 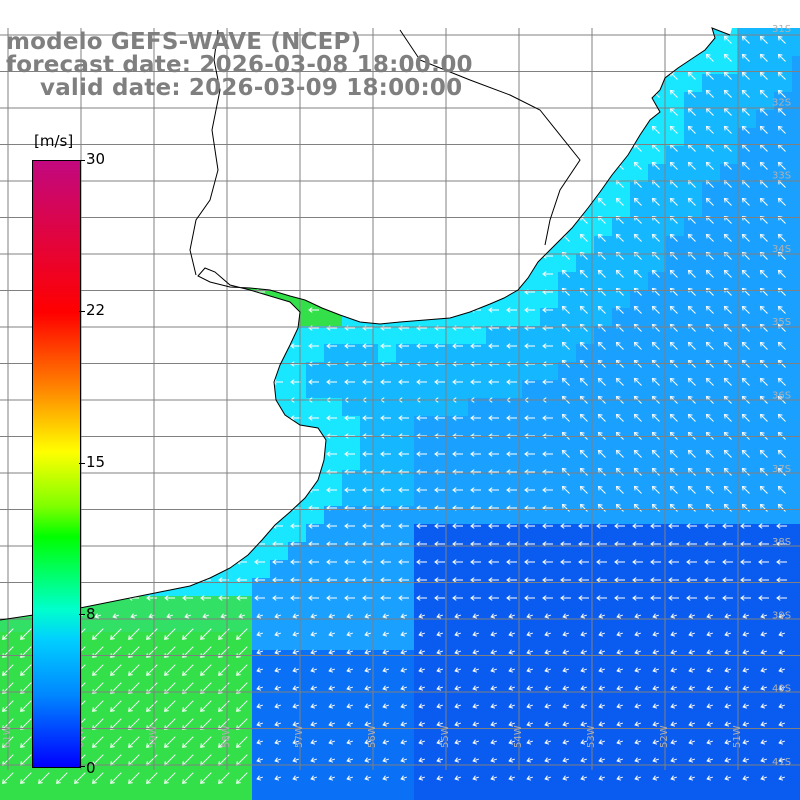 What do you see at coordinates (82, 311) in the screenshot?
I see `colorbar-tick-mark` at bounding box center [82, 311].